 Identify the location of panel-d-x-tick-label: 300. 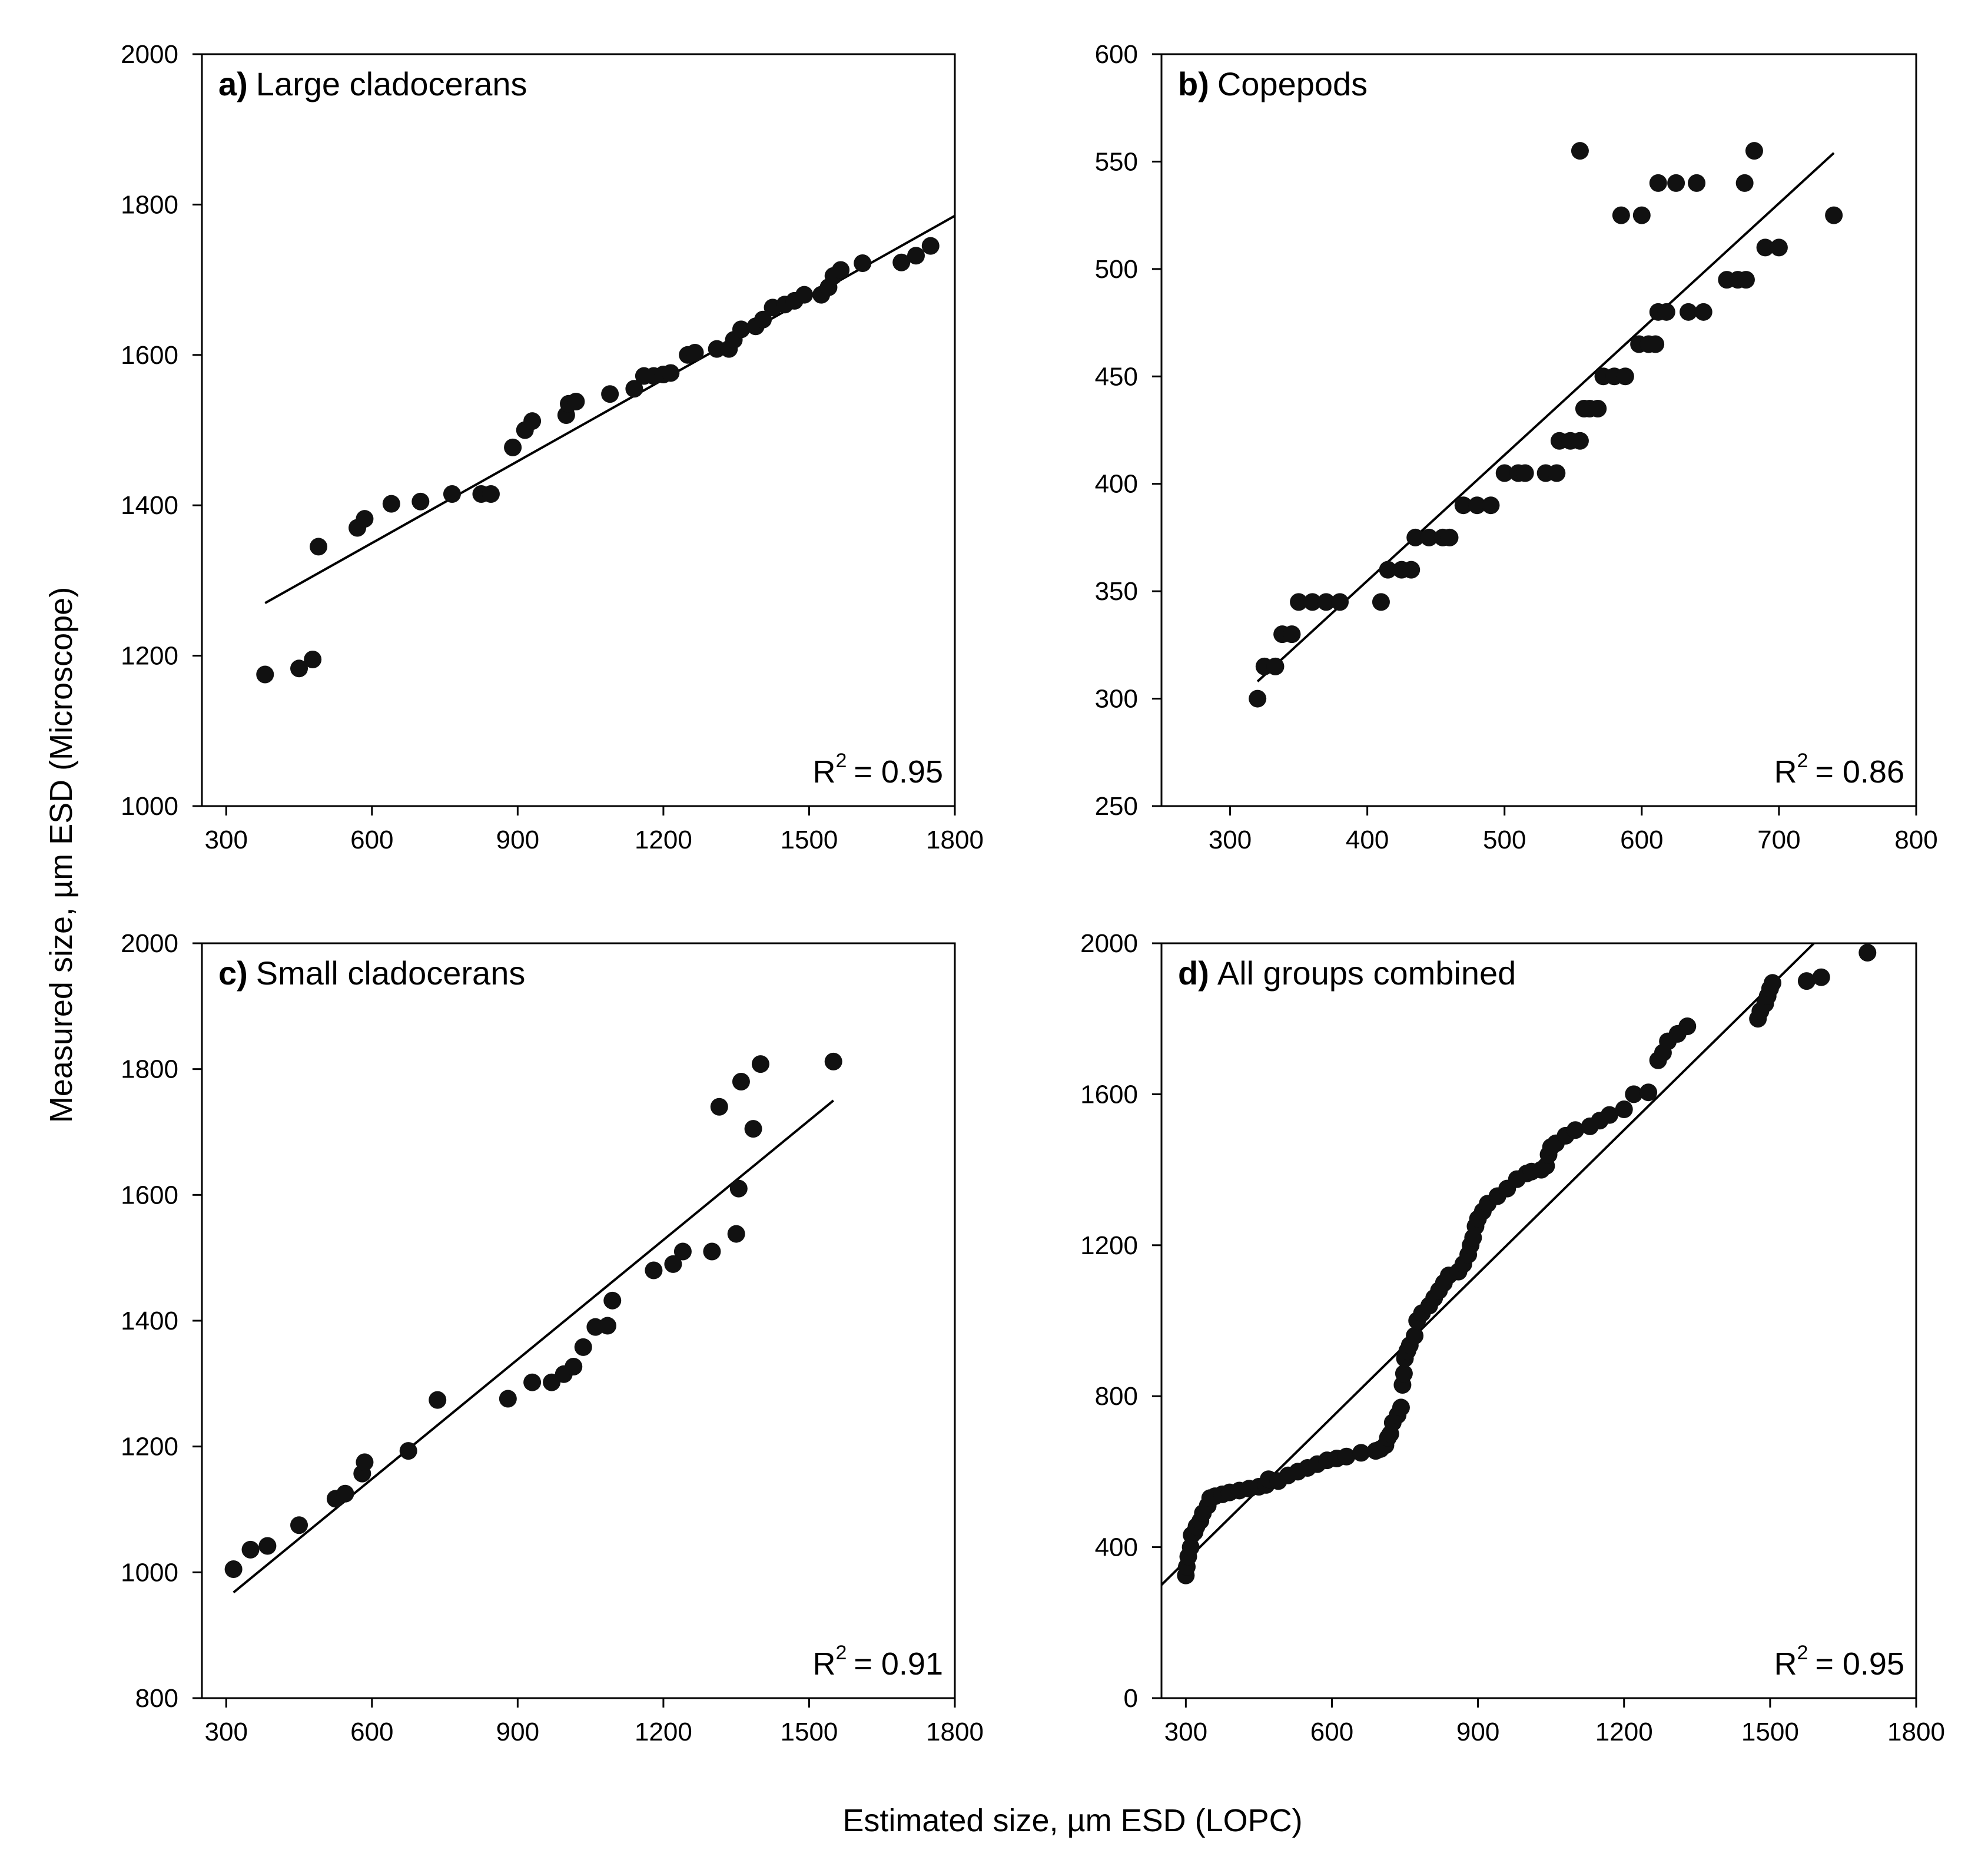
(1185, 1732).